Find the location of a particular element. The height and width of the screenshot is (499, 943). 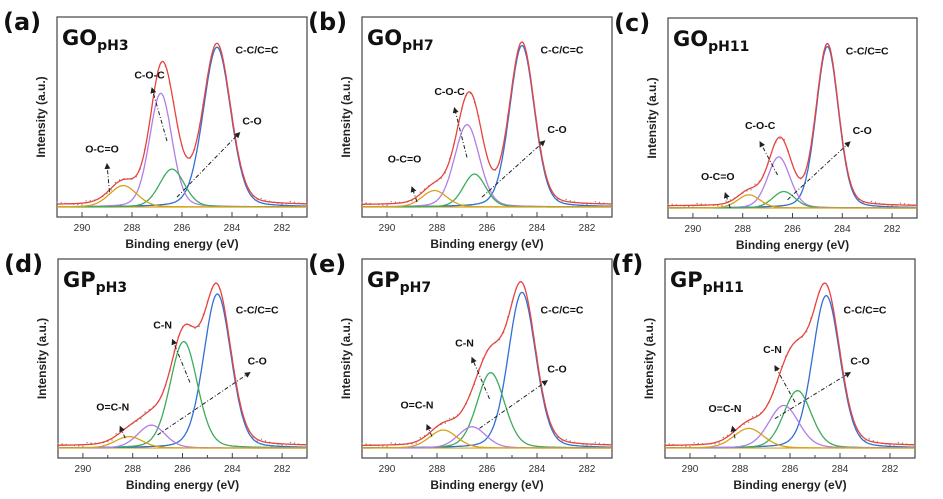

sample-title-subscript: pH3 is located at coordinates (112, 46).